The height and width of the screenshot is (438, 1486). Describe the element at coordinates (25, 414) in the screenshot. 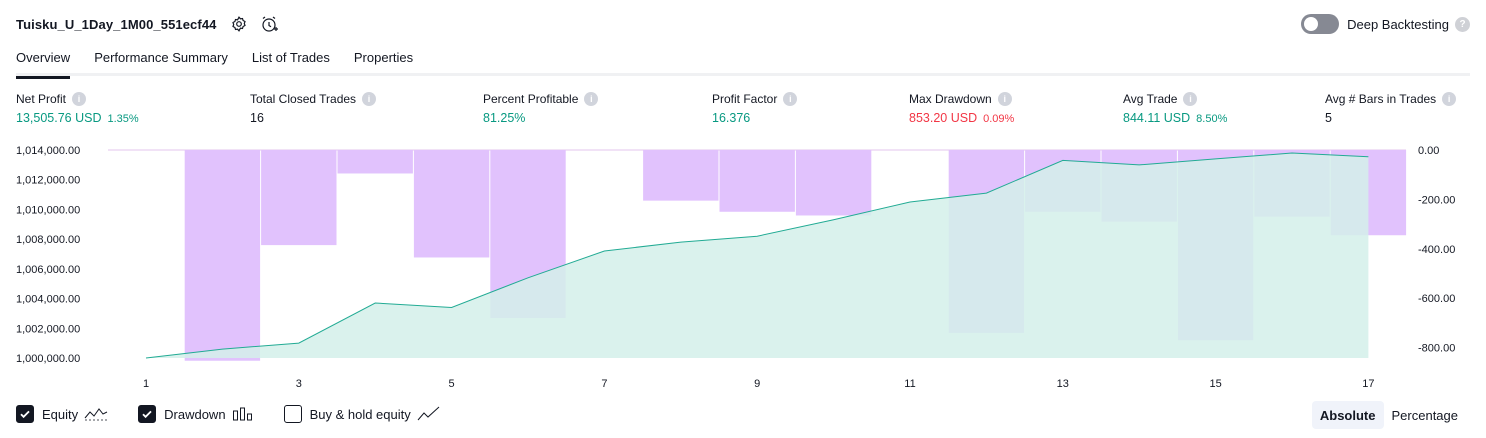

I see `equity-checkbox` at that location.